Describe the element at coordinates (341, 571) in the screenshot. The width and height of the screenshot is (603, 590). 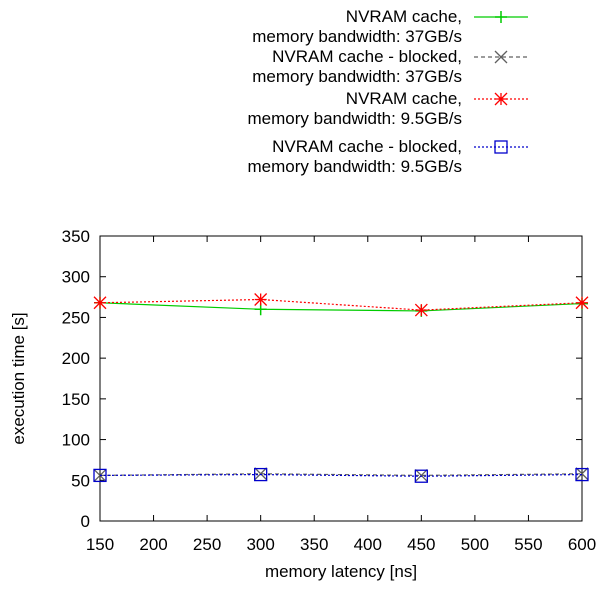
I see `x-axis-label: memory latency [ns]` at that location.